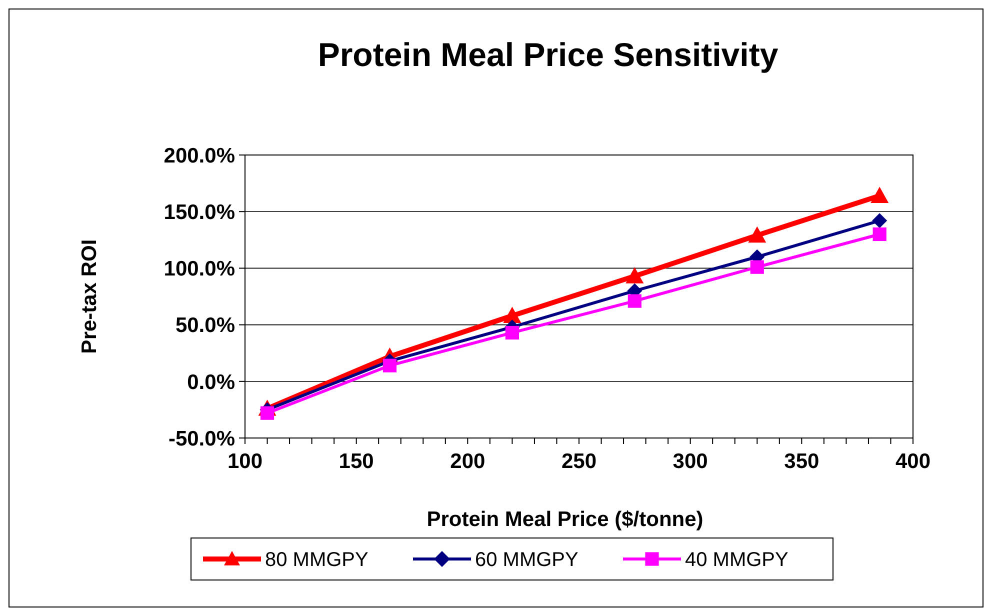 The width and height of the screenshot is (992, 616). What do you see at coordinates (211, 382) in the screenshot?
I see `y-tick-label: 0.0%` at bounding box center [211, 382].